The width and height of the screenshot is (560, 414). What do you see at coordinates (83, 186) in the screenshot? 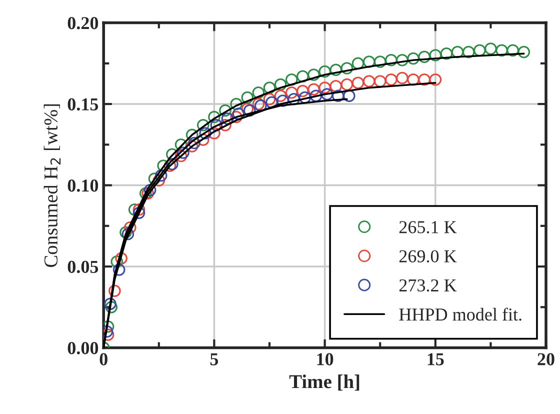
I see `y-tick-label: 0.10` at bounding box center [83, 186].